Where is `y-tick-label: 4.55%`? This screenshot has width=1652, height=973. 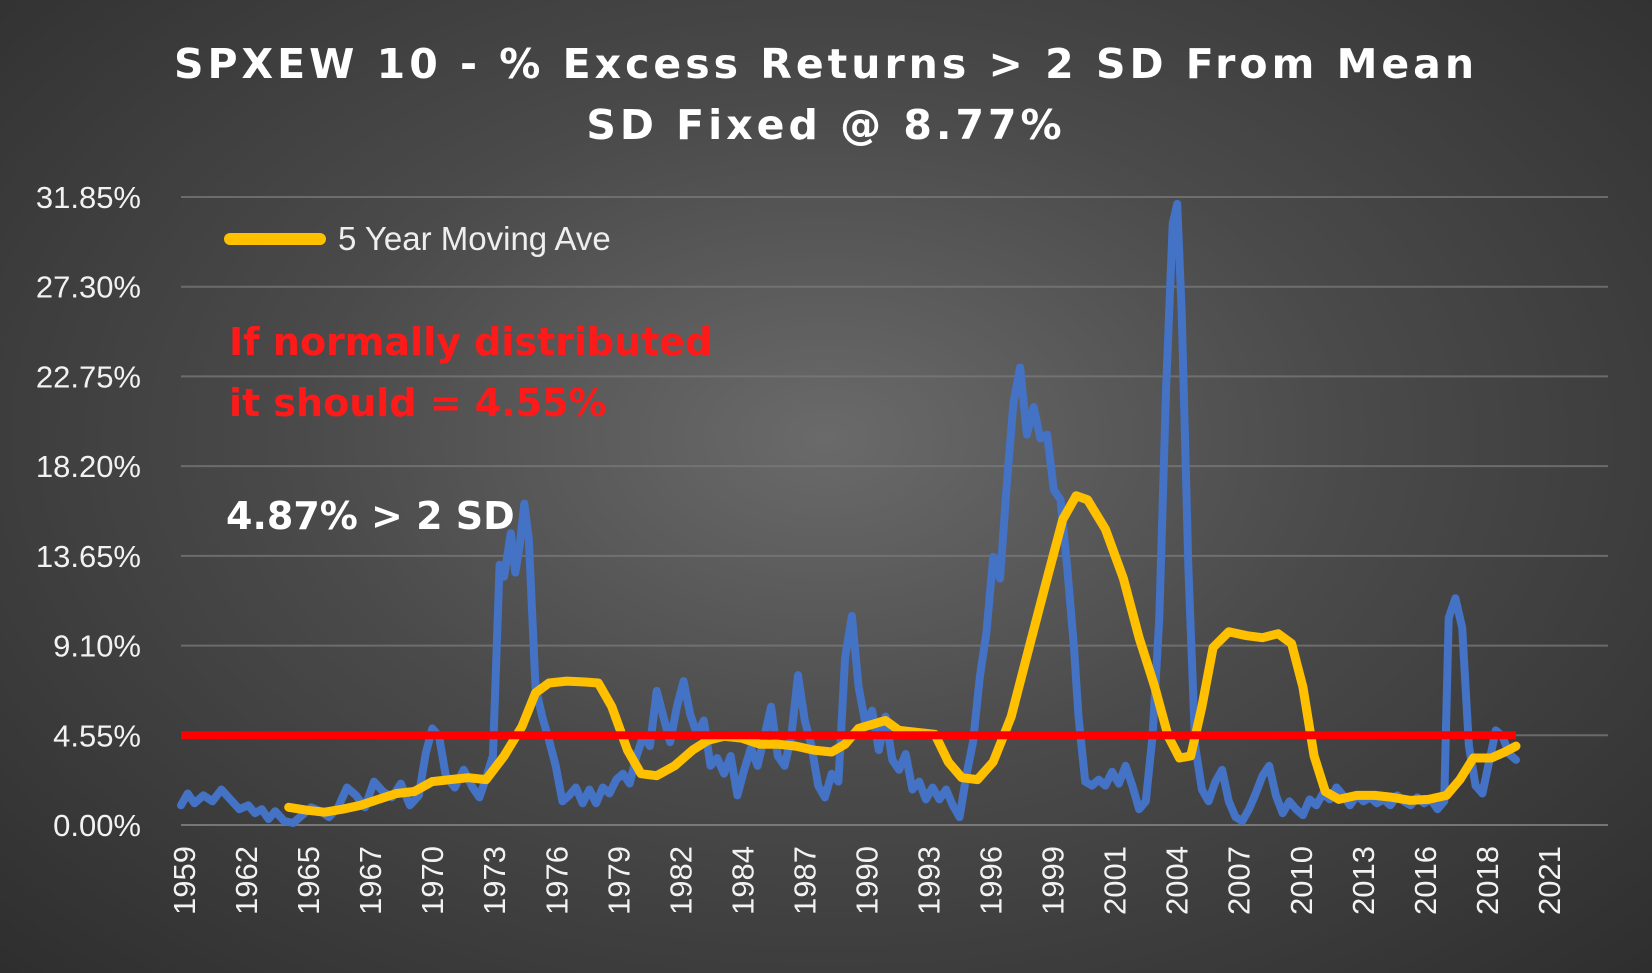 y-tick-label: 4.55% is located at coordinates (97, 735).